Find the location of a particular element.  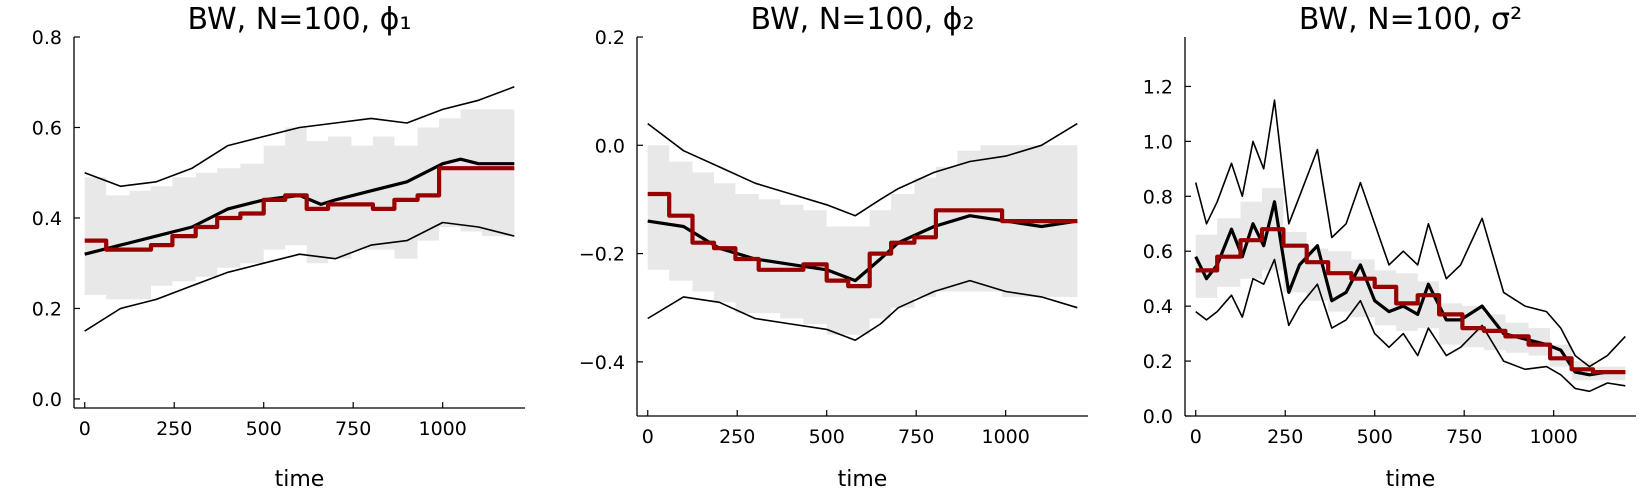

y-tick-label: 1.2 is located at coordinates (1158, 87).